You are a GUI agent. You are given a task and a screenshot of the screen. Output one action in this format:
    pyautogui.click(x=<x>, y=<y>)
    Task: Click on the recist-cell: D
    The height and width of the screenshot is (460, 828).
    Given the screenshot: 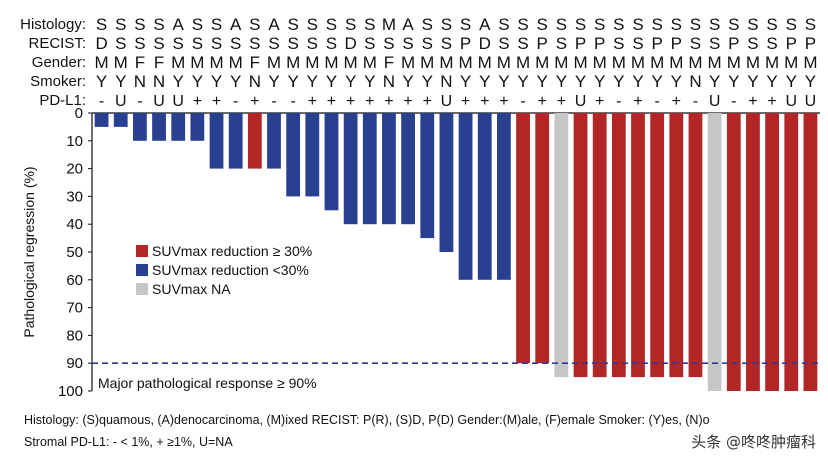 What is the action you would take?
    pyautogui.click(x=101, y=43)
    